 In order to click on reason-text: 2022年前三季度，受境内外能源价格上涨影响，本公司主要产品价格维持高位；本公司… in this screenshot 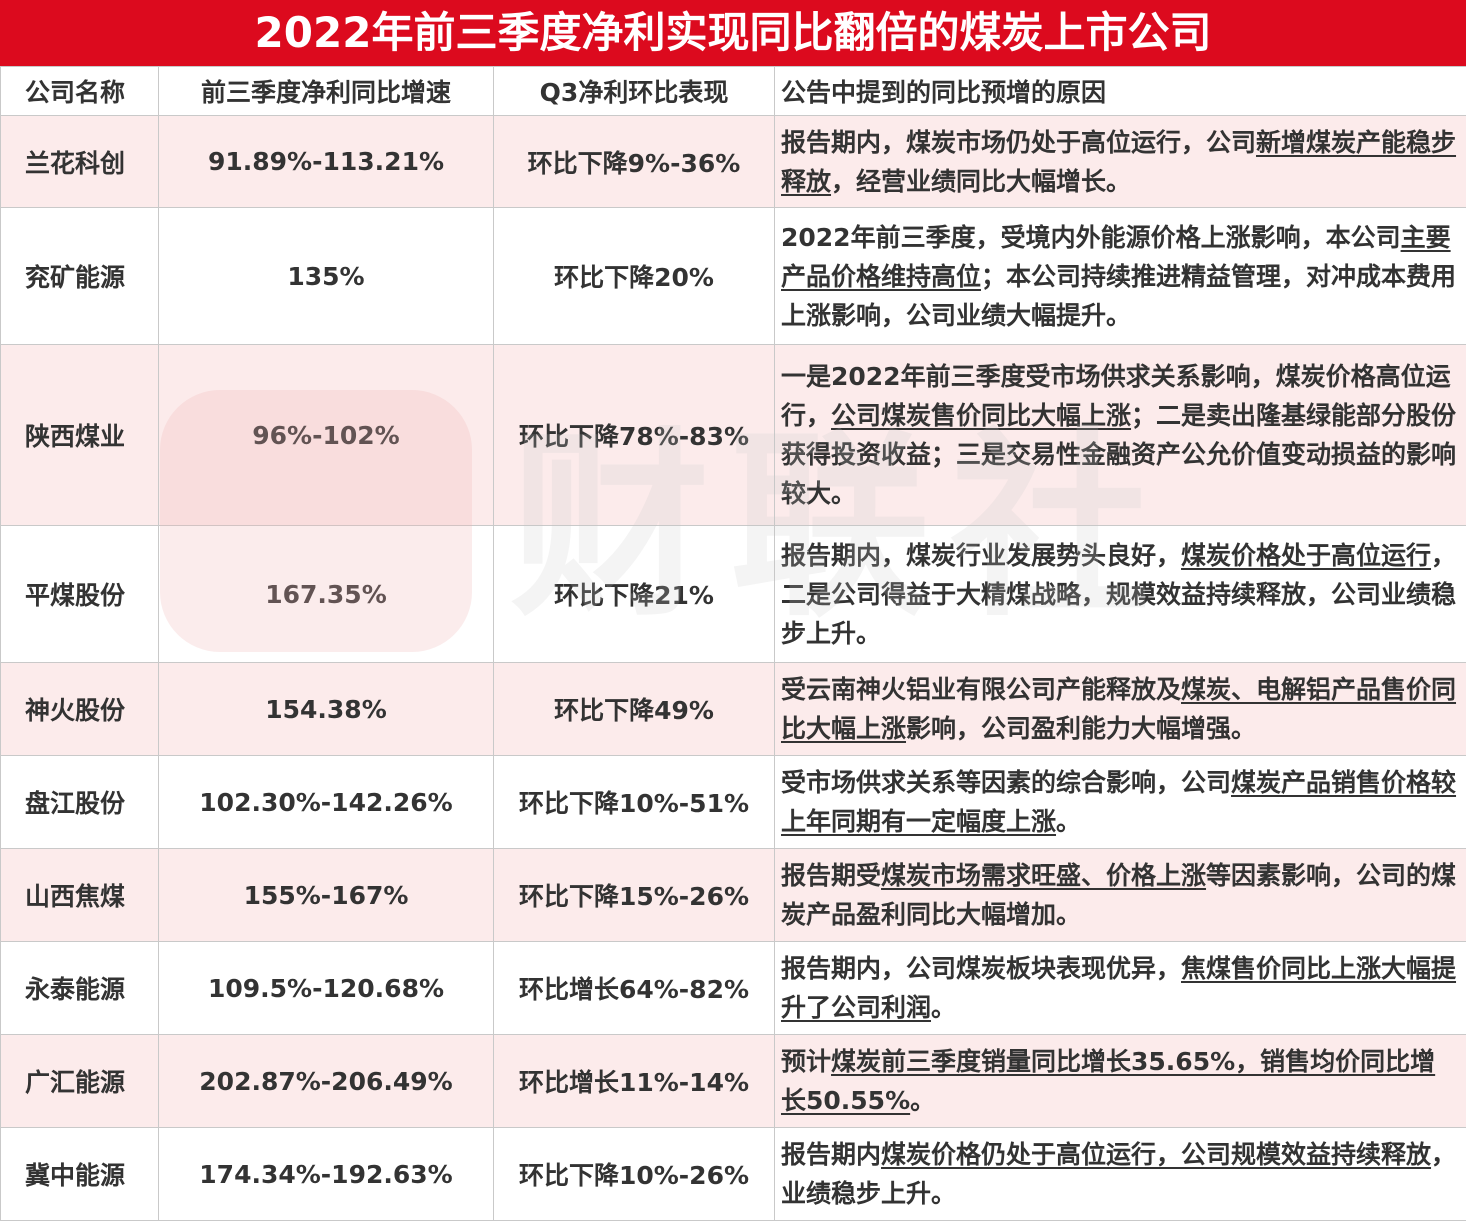, I will do `click(1120, 276)`.